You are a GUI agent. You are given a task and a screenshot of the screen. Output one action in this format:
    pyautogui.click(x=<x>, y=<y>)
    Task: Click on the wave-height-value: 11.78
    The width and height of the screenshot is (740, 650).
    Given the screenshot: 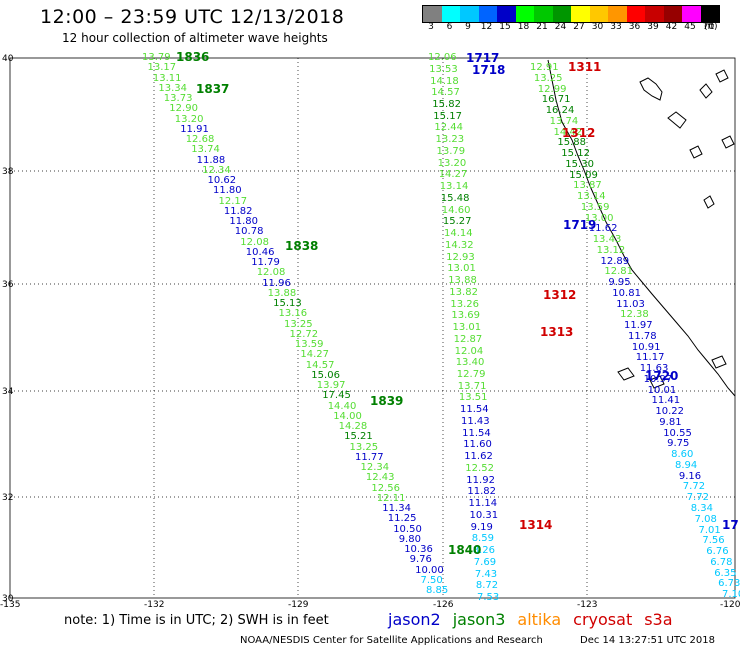 What is the action you would take?
    pyautogui.click(x=642, y=336)
    